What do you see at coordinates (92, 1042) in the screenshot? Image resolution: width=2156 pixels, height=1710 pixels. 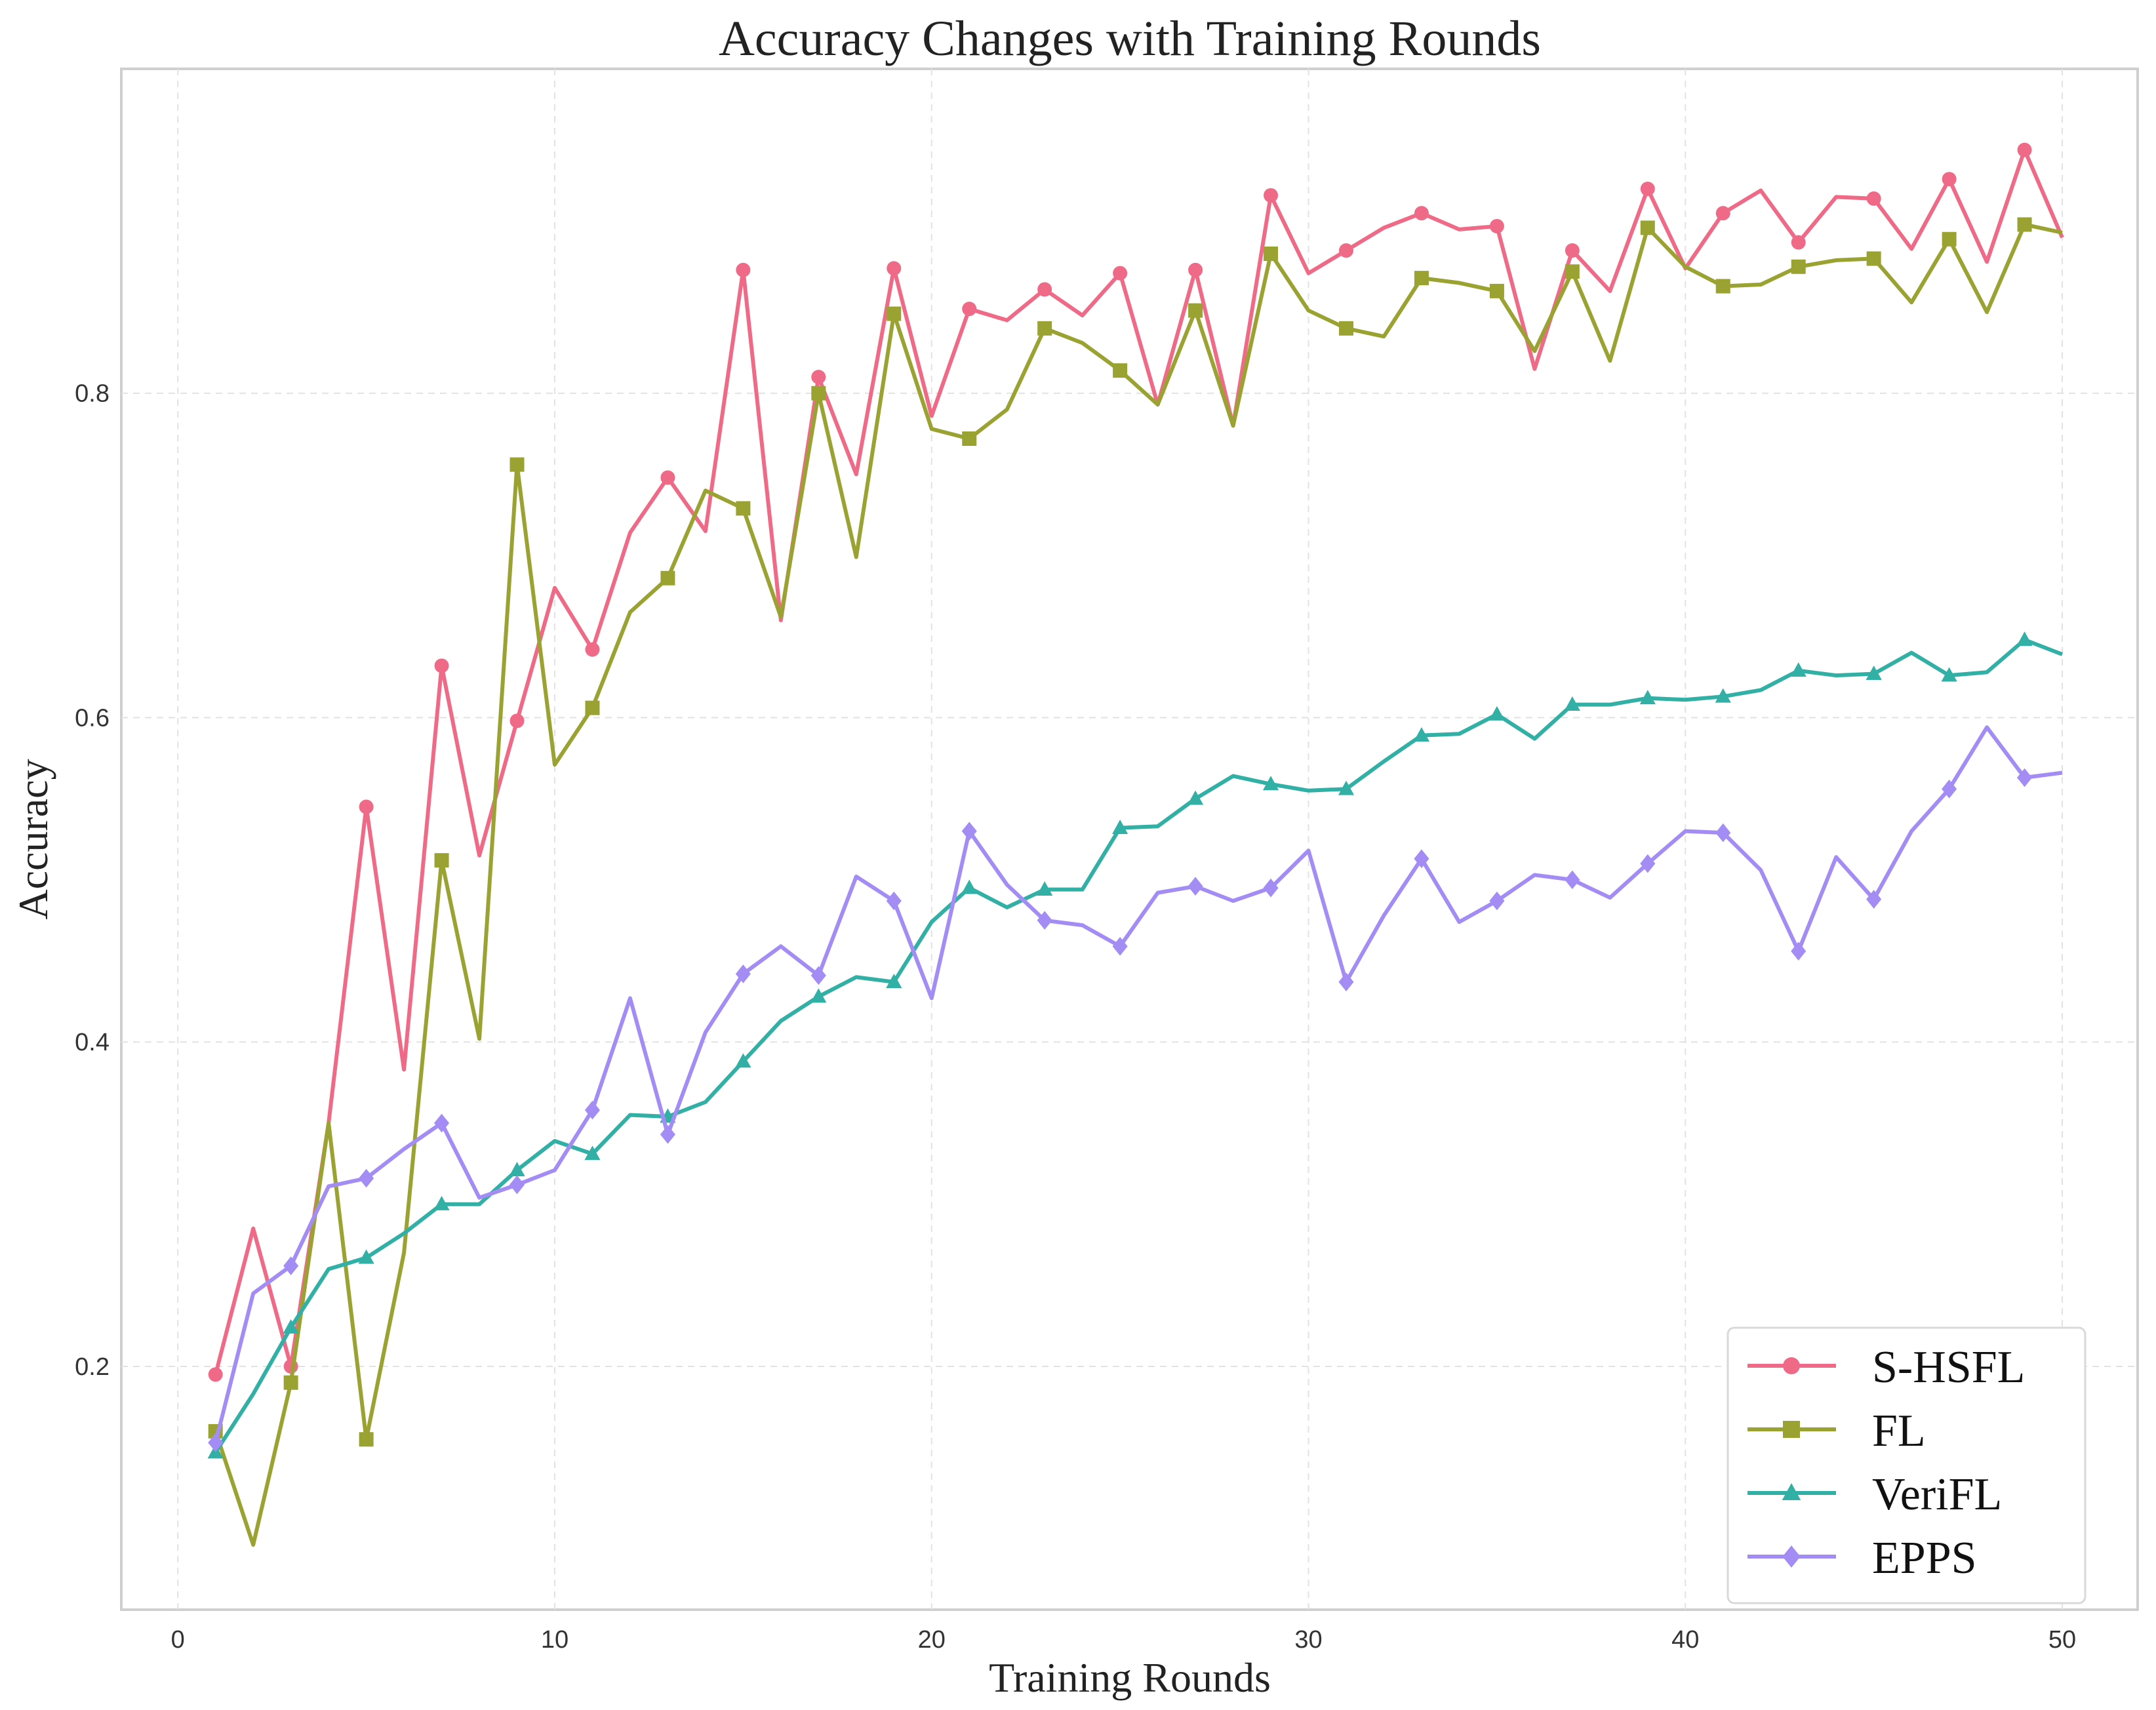 I see `y-tick-label: 0.4` at bounding box center [92, 1042].